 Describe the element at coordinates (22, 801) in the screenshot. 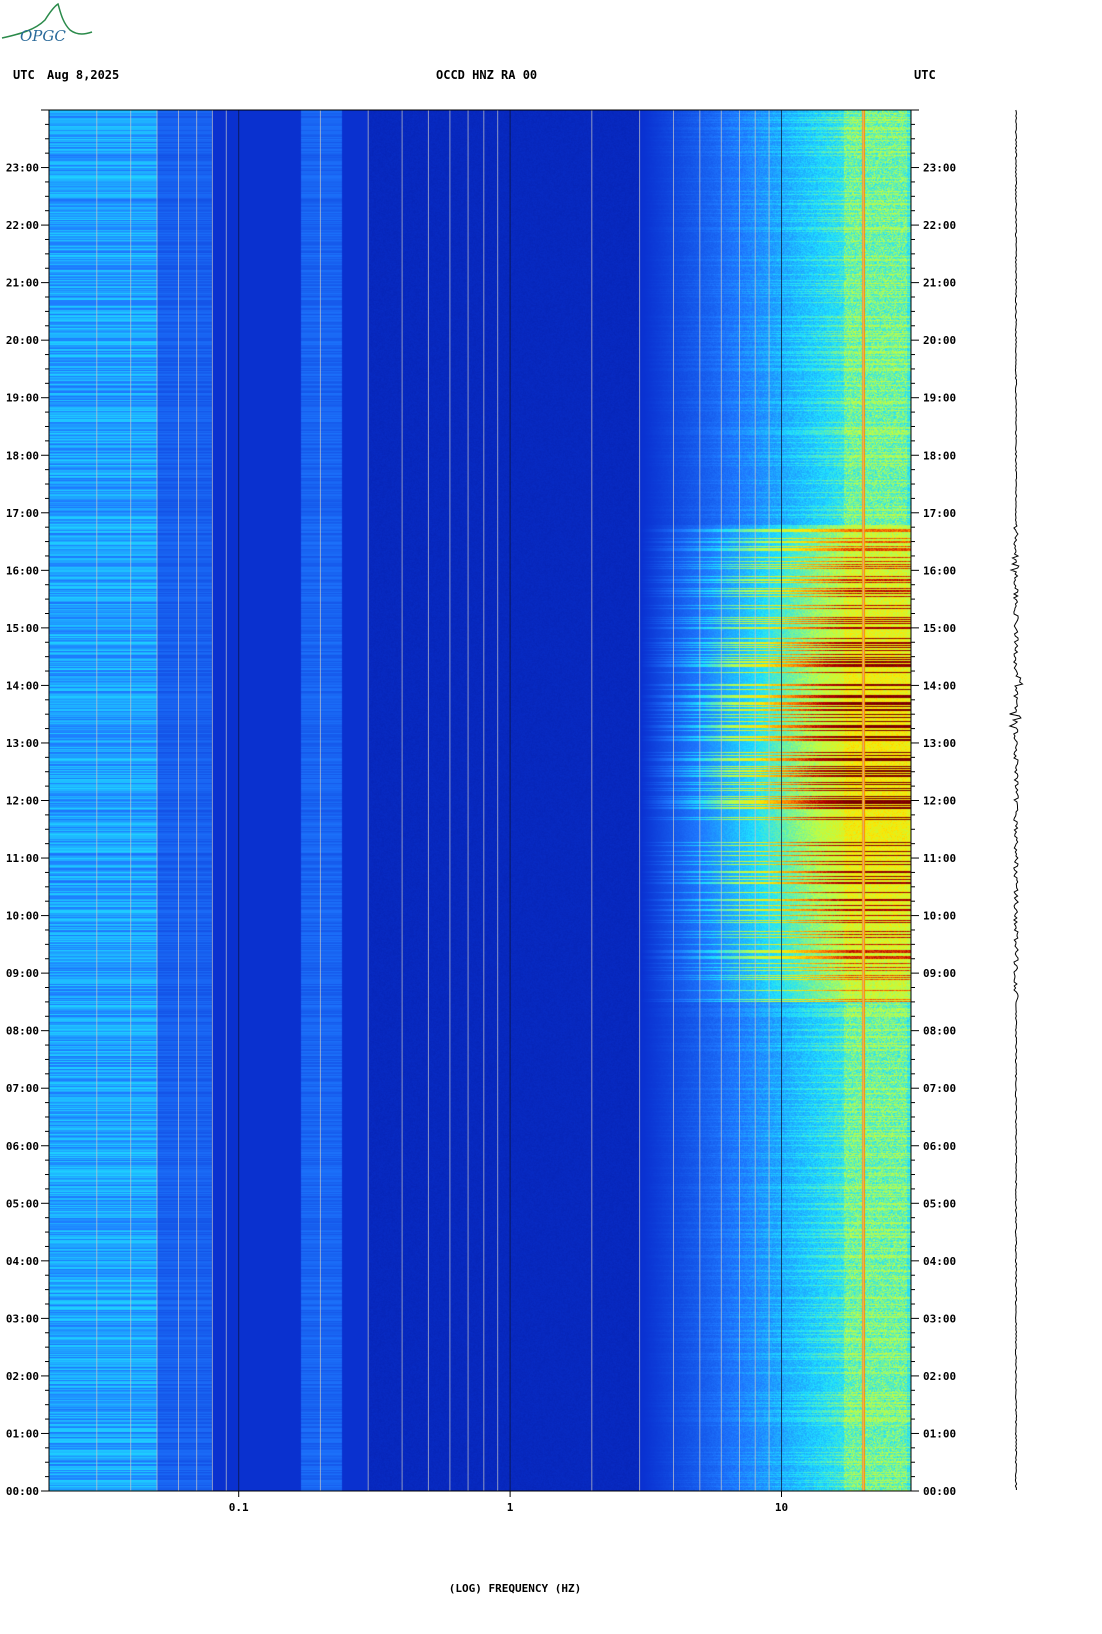

I see `y-tick-label-left: 12:00` at that location.